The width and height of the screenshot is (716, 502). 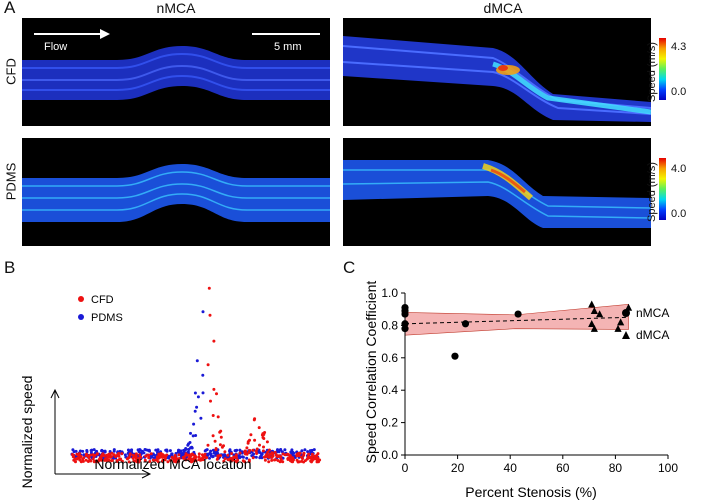 I want to click on colorbar-pdms-min: 0.0, so click(x=679, y=214).